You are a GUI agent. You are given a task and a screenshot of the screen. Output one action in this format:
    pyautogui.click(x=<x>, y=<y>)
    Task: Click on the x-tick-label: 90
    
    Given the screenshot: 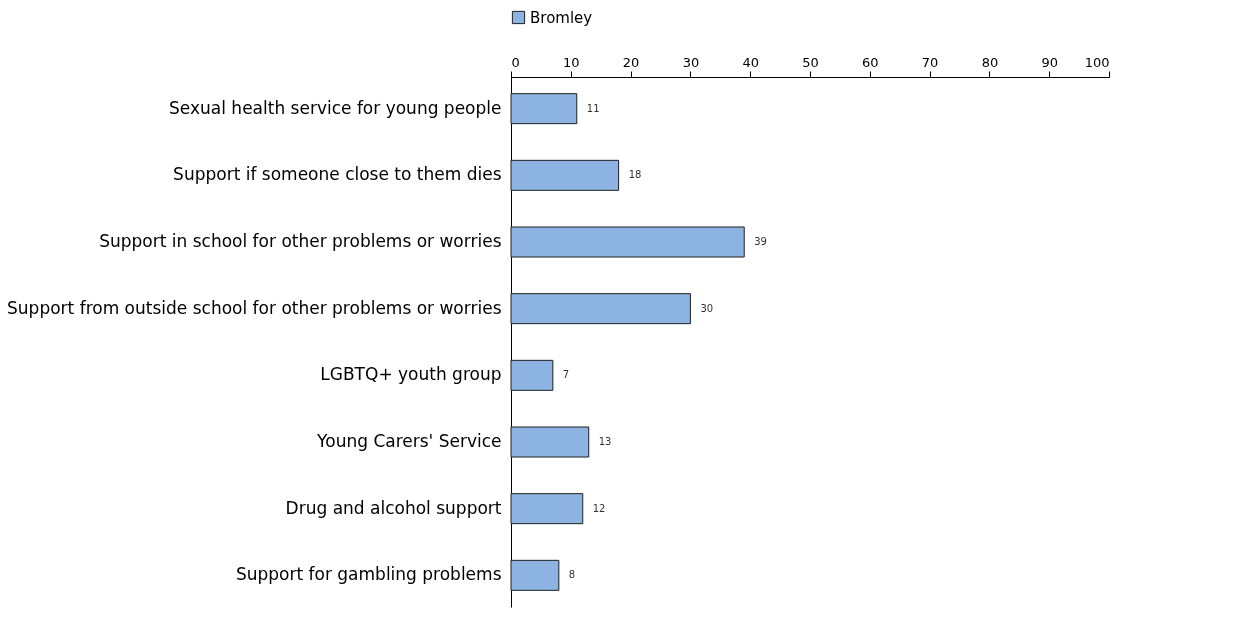 What is the action you would take?
    pyautogui.click(x=1049, y=62)
    